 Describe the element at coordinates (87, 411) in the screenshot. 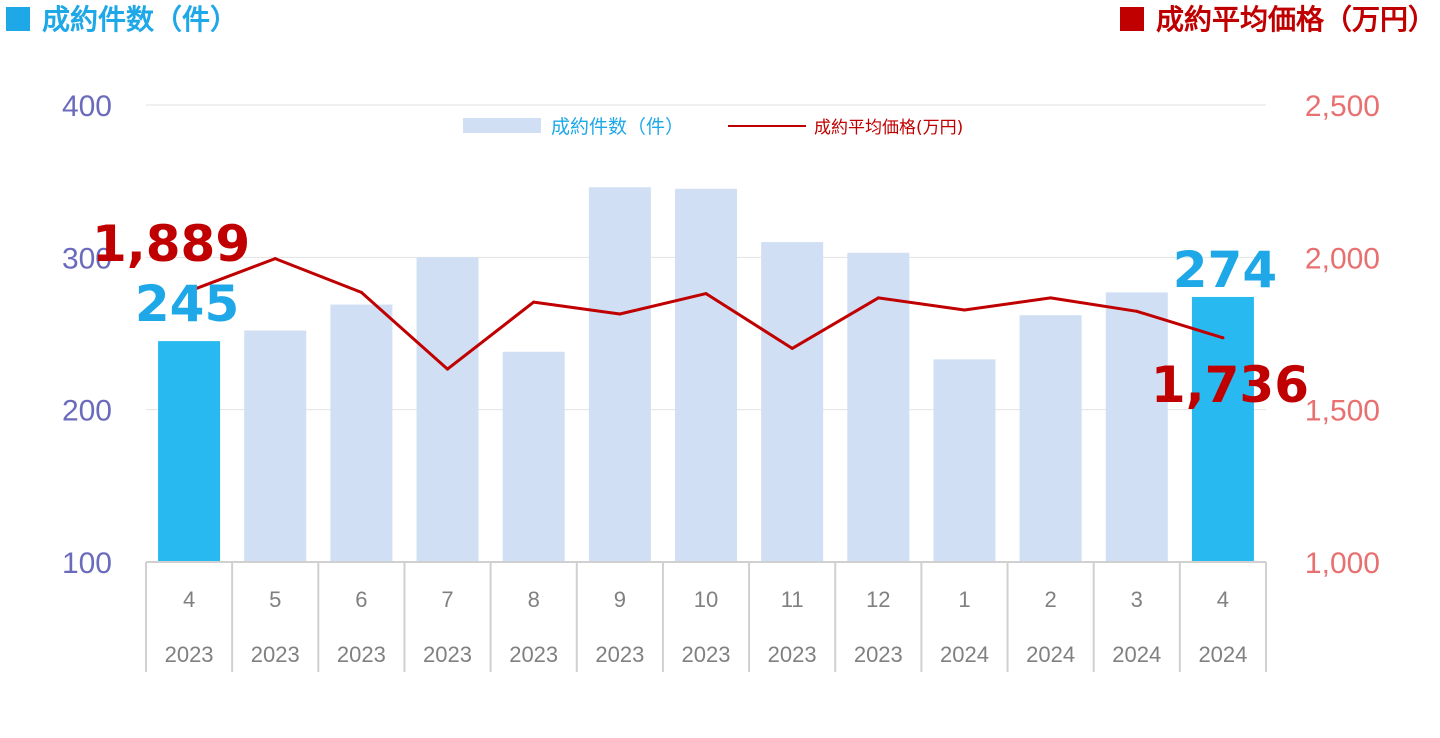

I see `left-tick-label: 200` at that location.